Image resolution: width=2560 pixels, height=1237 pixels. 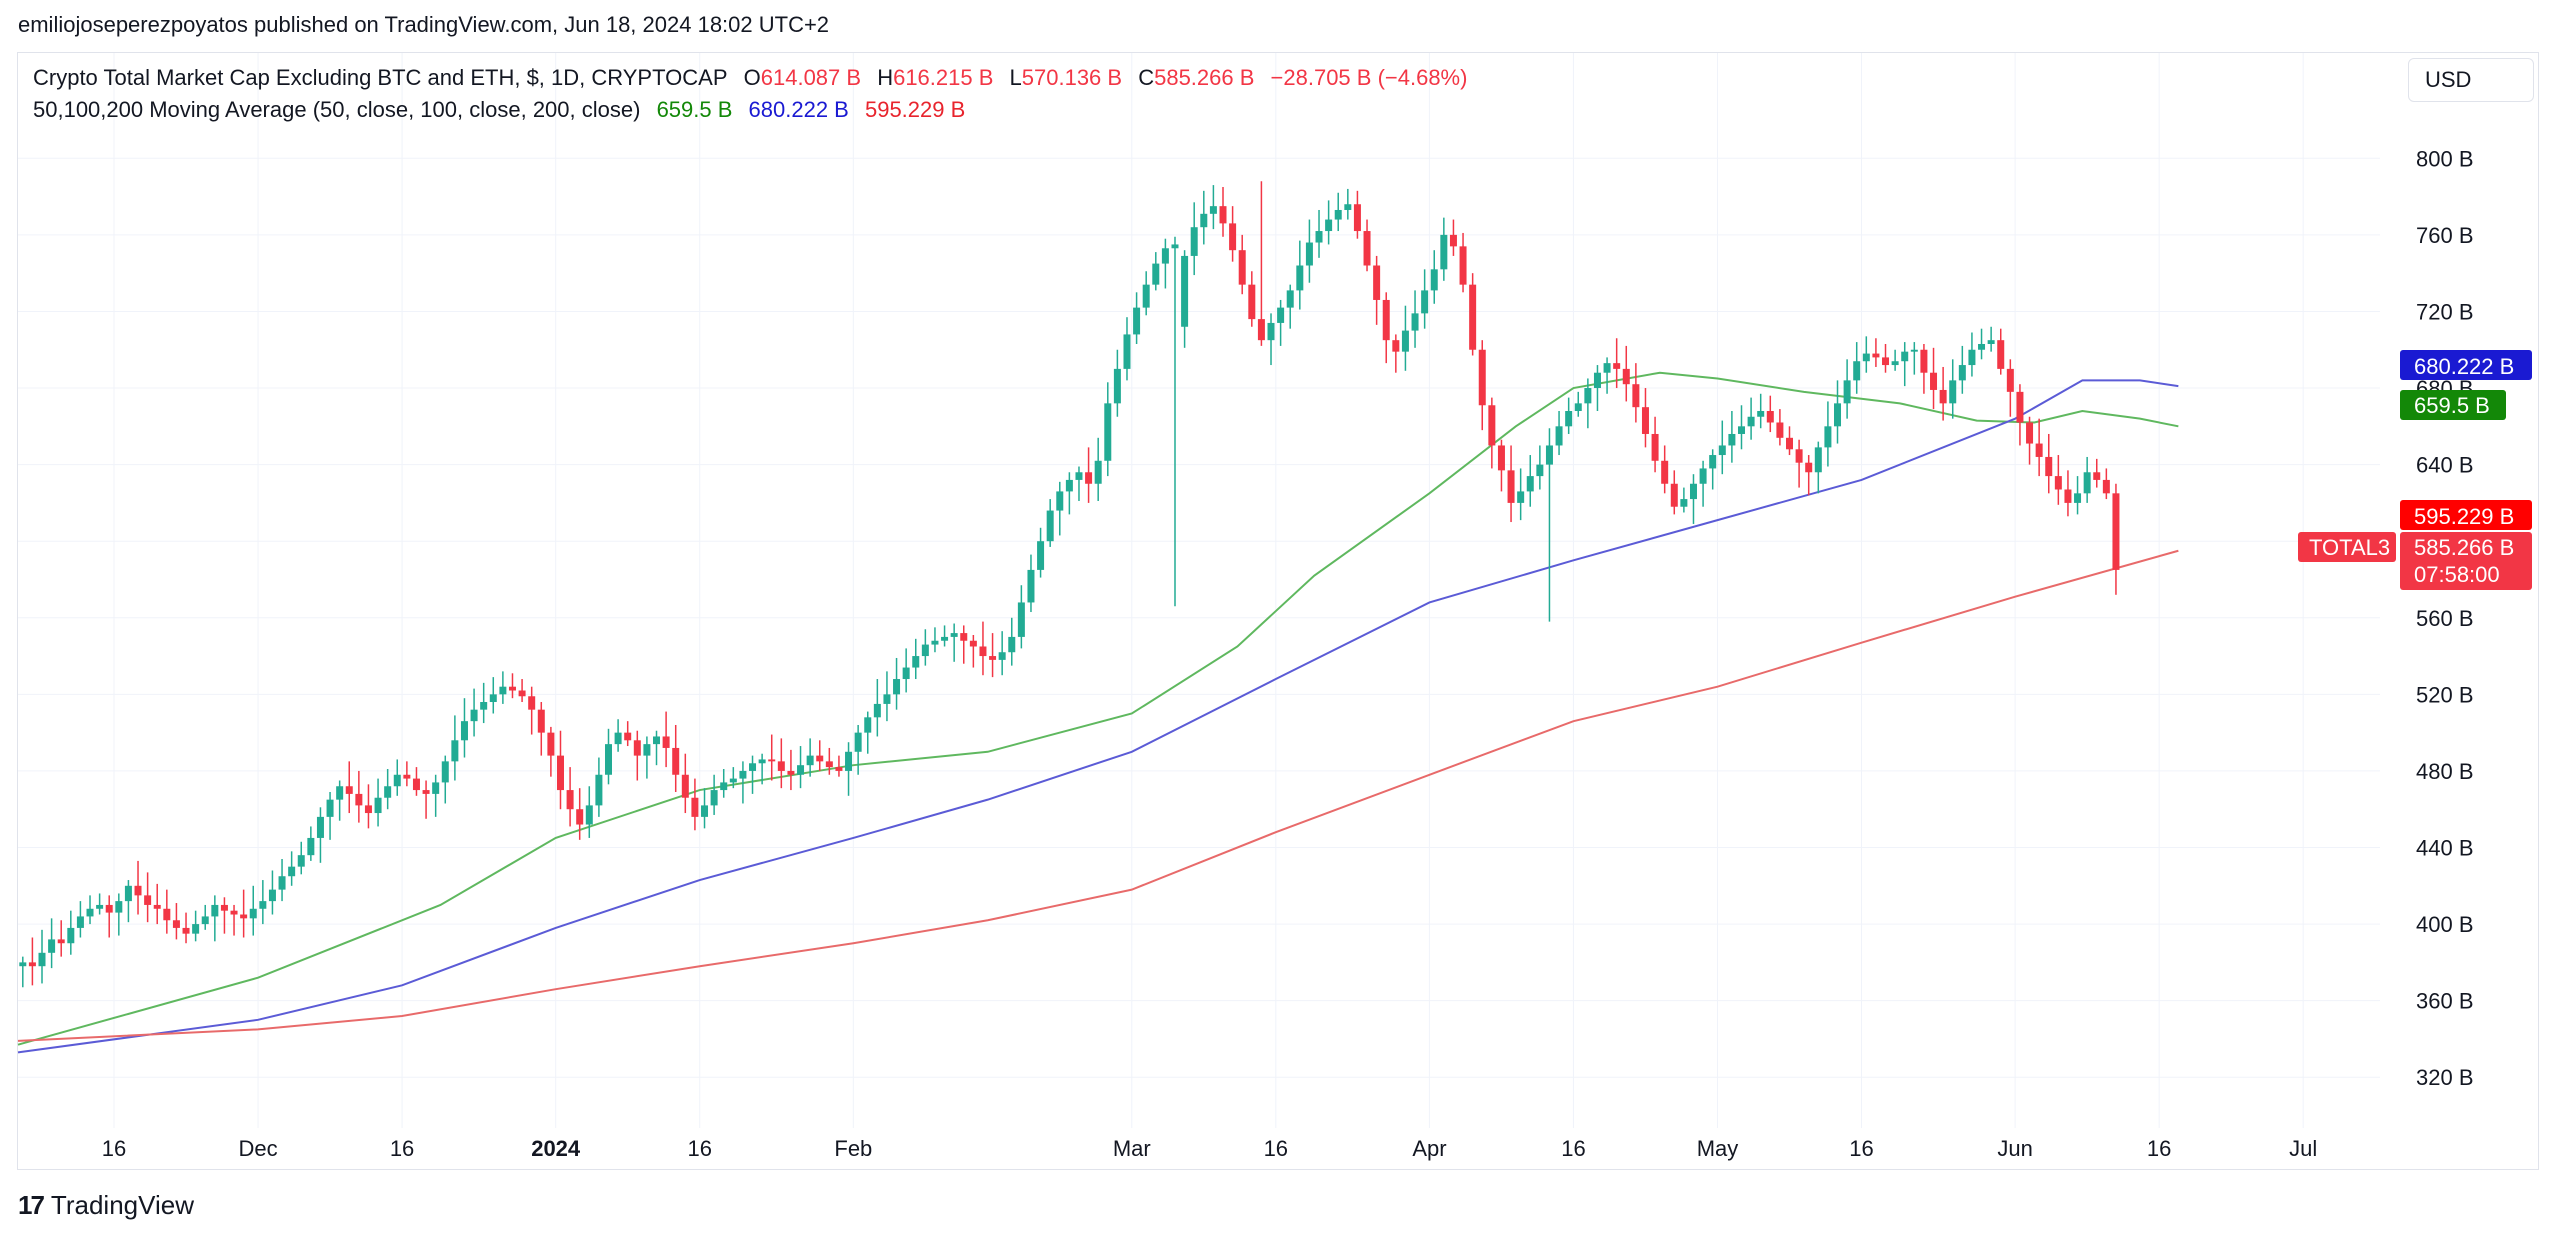 I want to click on tradingview-brand: 17 TradingView, so click(x=106, y=1205).